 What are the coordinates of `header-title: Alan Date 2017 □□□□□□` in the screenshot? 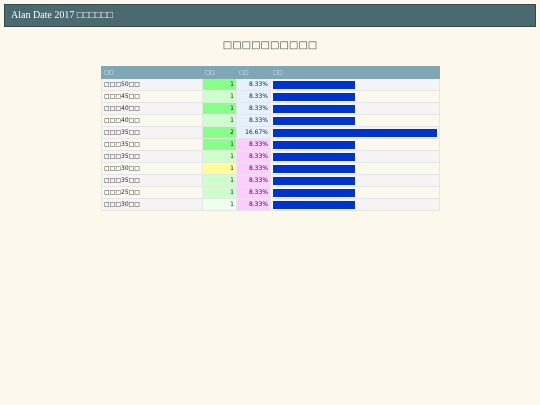 It's located at (62, 15).